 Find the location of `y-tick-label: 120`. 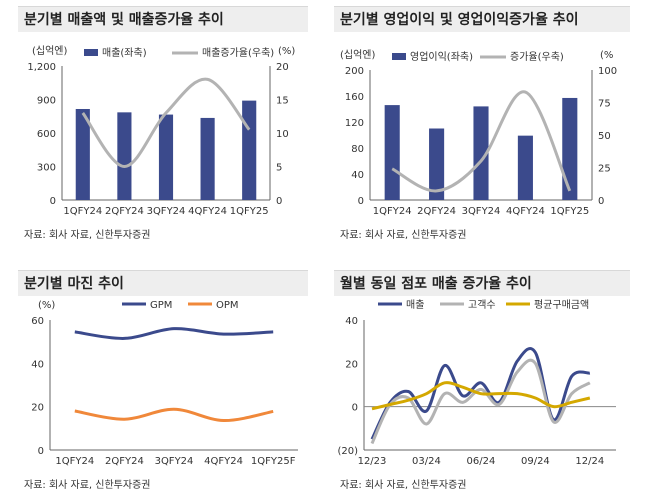

y-tick-label: 120 is located at coordinates (354, 123).